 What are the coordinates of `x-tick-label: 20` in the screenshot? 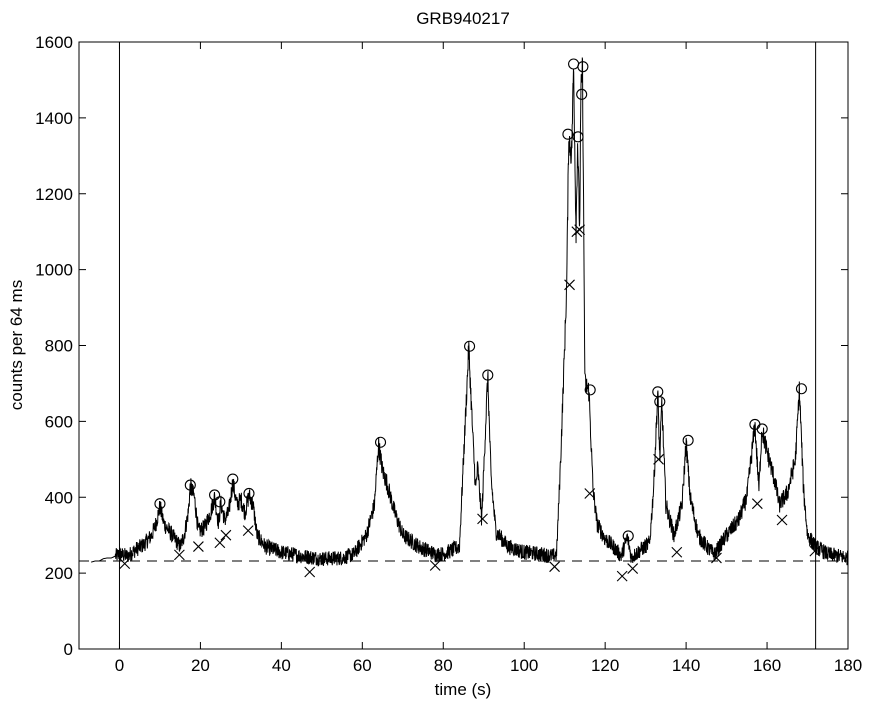 It's located at (200, 665).